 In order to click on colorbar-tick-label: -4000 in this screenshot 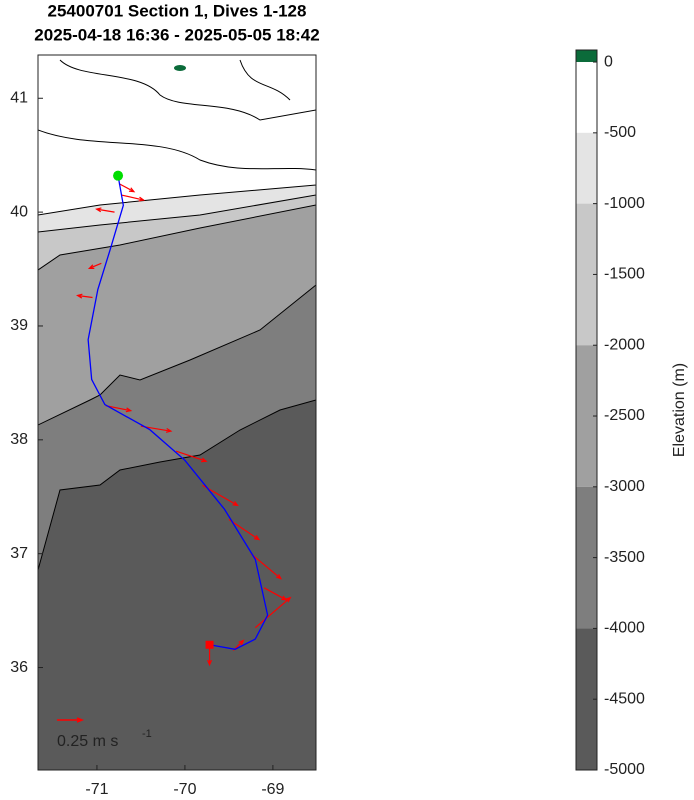, I will do `click(624, 628)`.